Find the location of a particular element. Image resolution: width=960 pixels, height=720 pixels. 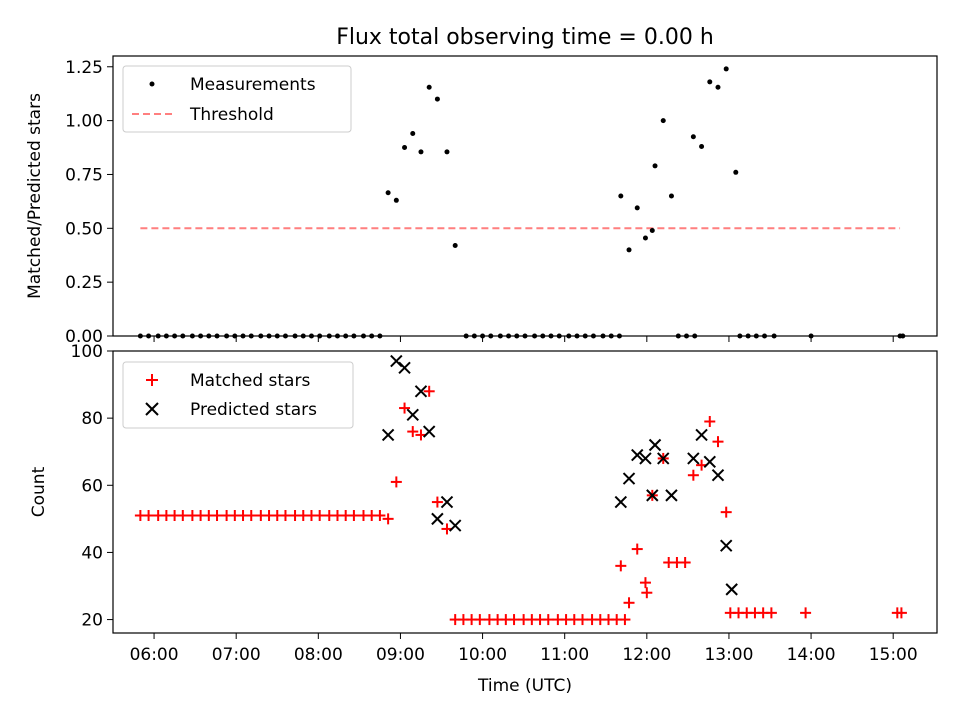

top-legend-box is located at coordinates (237, 99).